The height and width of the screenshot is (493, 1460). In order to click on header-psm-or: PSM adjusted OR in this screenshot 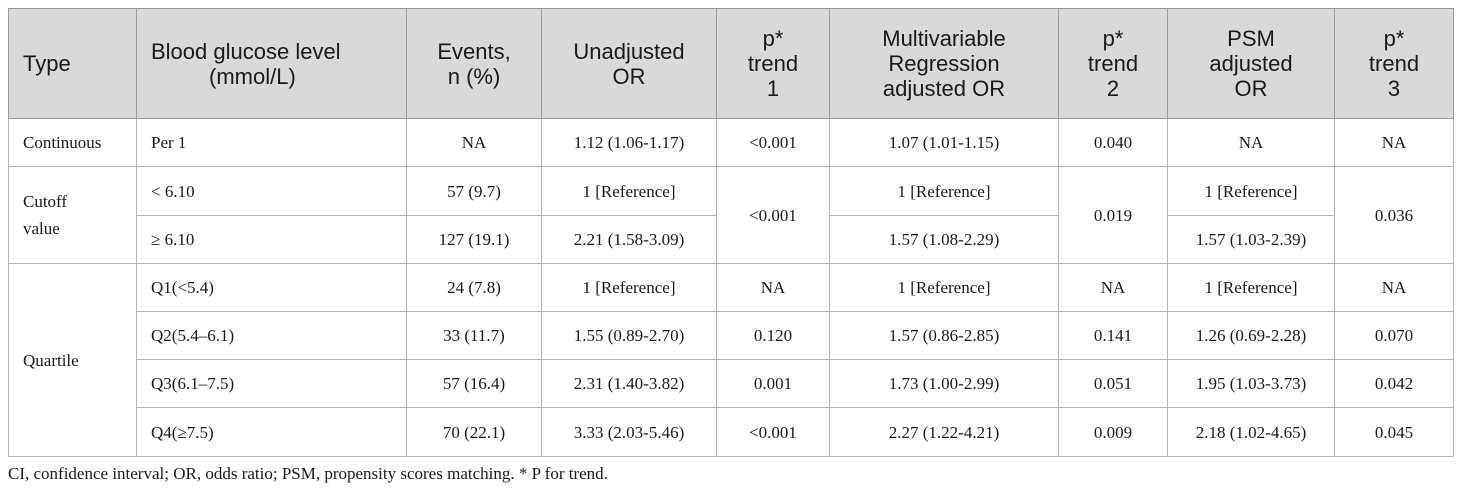, I will do `click(1251, 63)`.